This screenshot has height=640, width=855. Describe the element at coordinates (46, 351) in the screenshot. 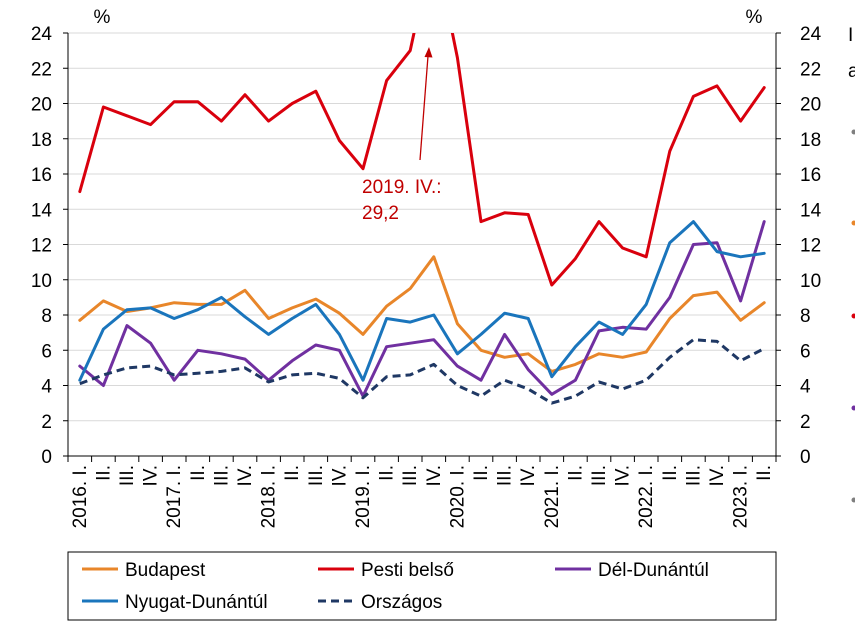

I see `left-y-tick-label: 6` at that location.